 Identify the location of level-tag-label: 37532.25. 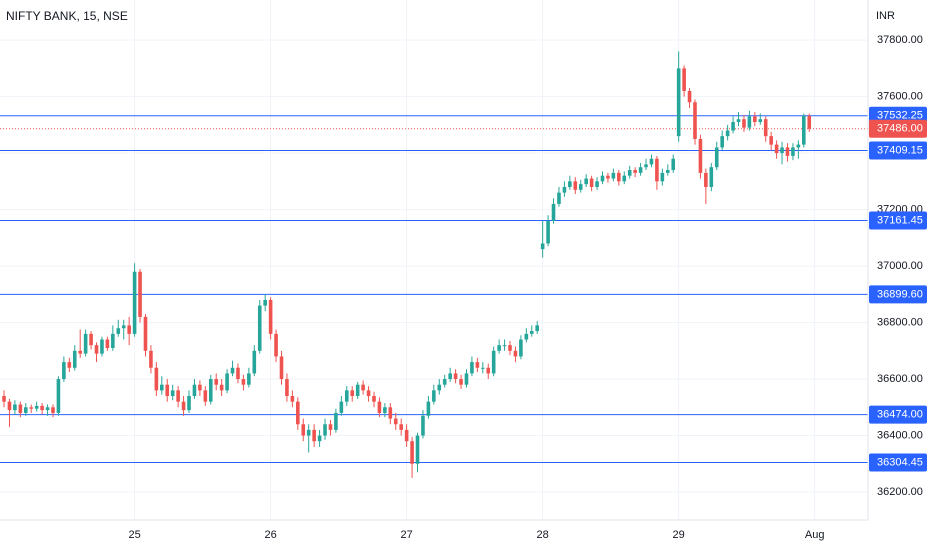
(900, 116).